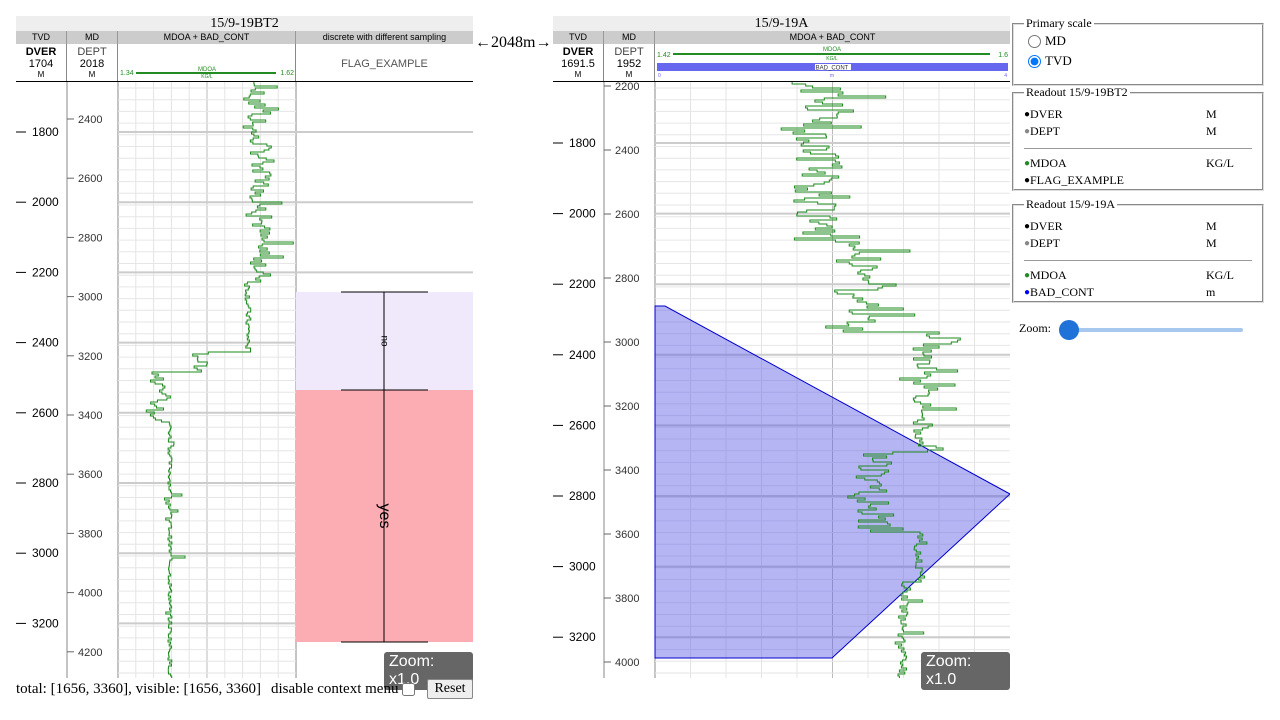  Describe the element at coordinates (450, 689) in the screenshot. I see `reset-button: Reset` at that location.